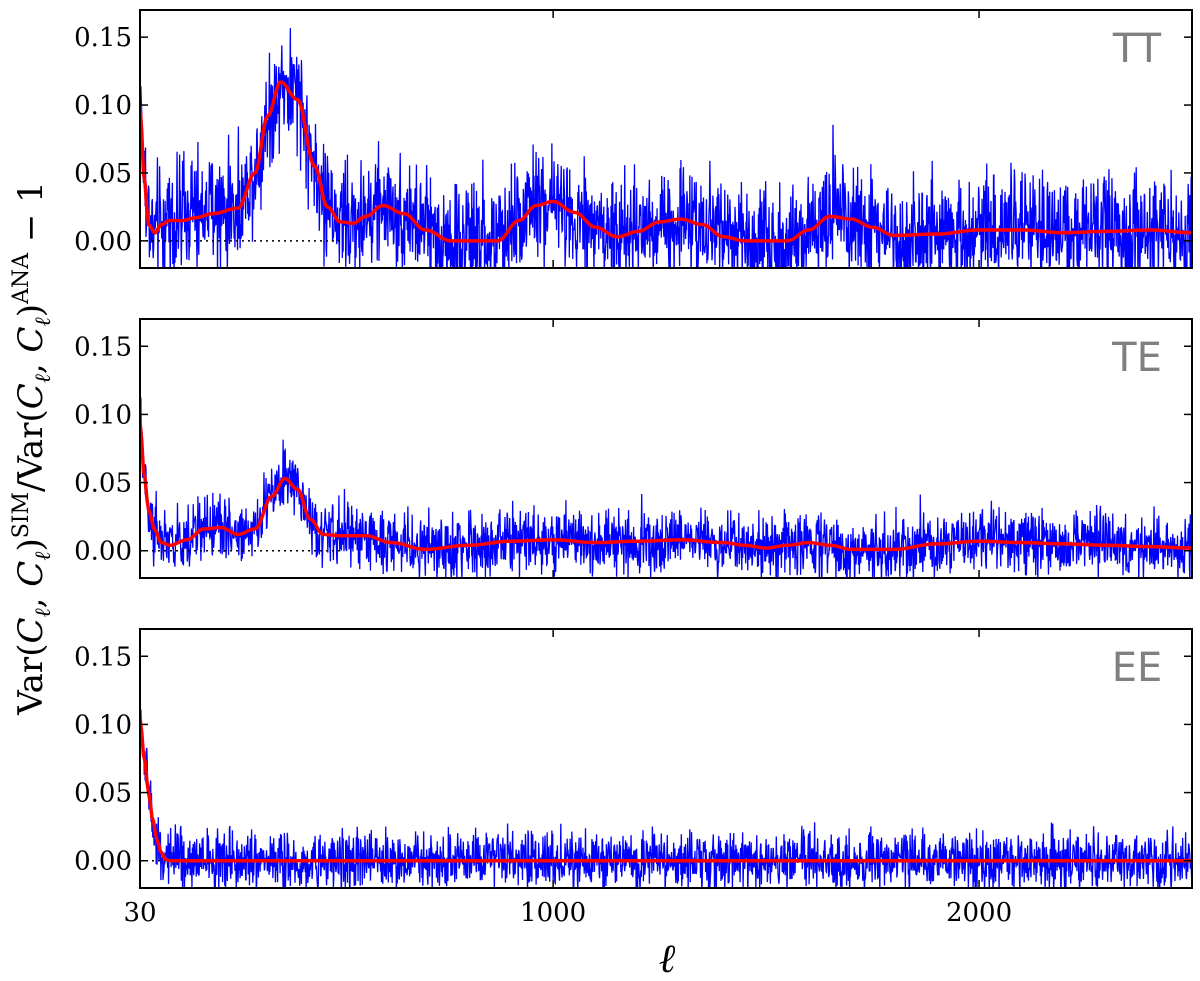  What do you see at coordinates (1137, 668) in the screenshot?
I see `panel-label: EE` at bounding box center [1137, 668].